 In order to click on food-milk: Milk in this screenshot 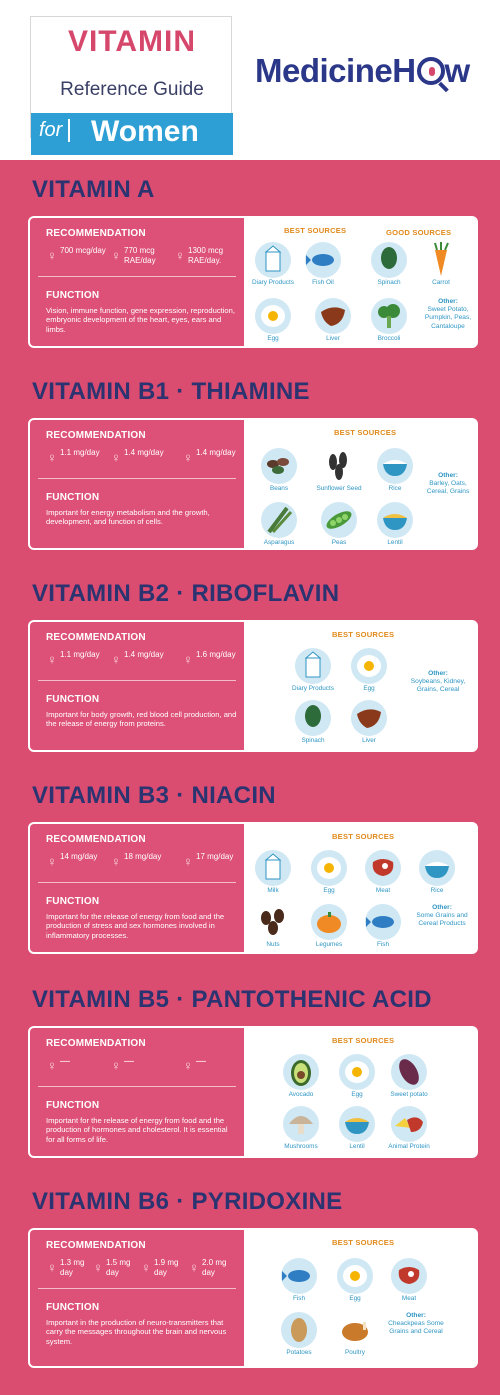, I will do `click(273, 872)`.